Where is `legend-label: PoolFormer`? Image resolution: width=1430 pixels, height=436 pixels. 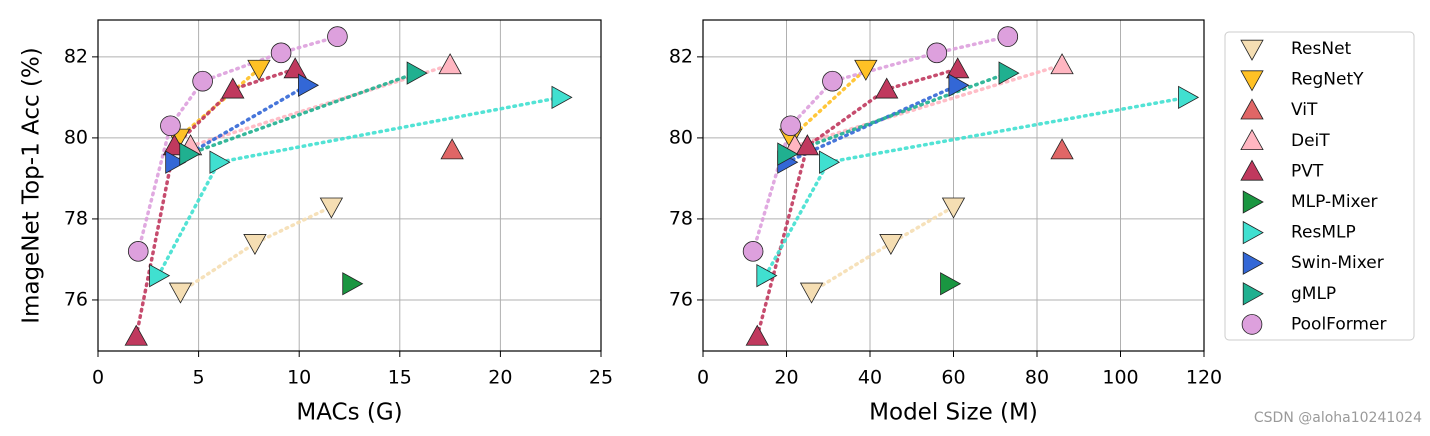
legend-label: PoolFormer is located at coordinates (1338, 324).